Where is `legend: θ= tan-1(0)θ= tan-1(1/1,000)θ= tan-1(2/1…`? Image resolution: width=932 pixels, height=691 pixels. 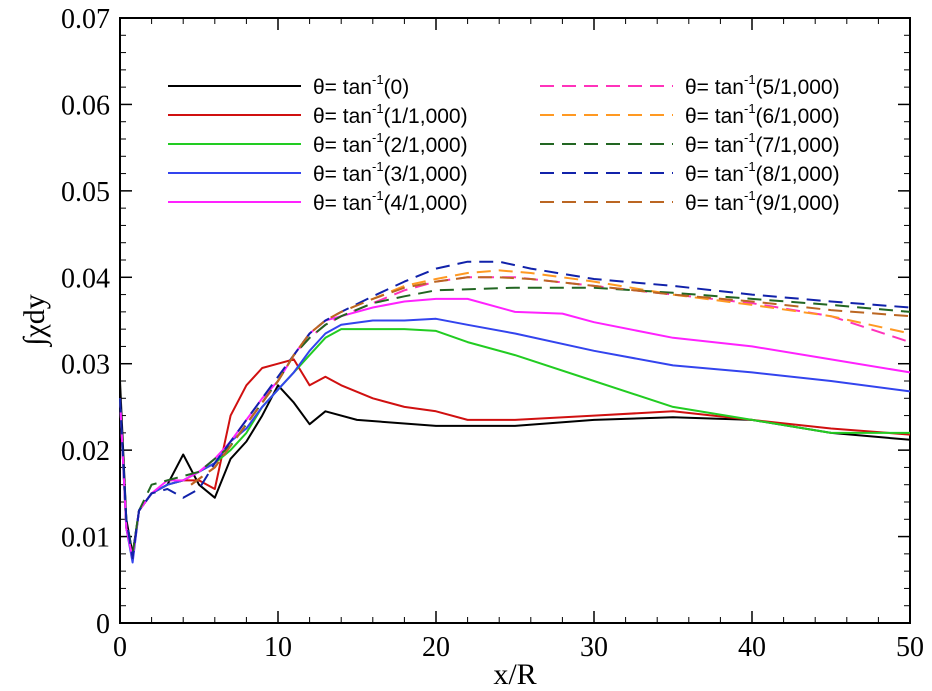 legend: θ= tan-1(0)θ= tan-1(1/1,000)θ= tan-1(2/1… is located at coordinates (504, 143).